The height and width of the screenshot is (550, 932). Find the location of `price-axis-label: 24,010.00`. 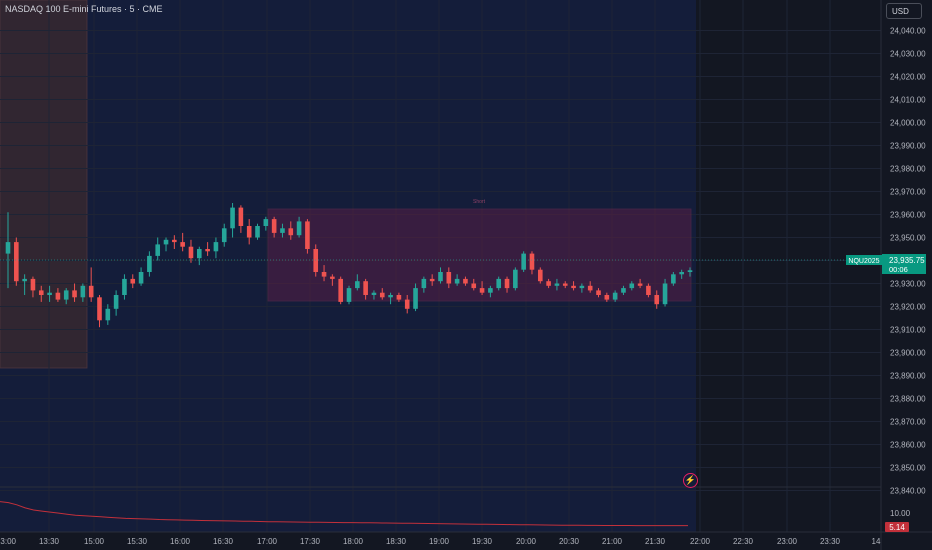

price-axis-label: 24,010.00 is located at coordinates (908, 100).